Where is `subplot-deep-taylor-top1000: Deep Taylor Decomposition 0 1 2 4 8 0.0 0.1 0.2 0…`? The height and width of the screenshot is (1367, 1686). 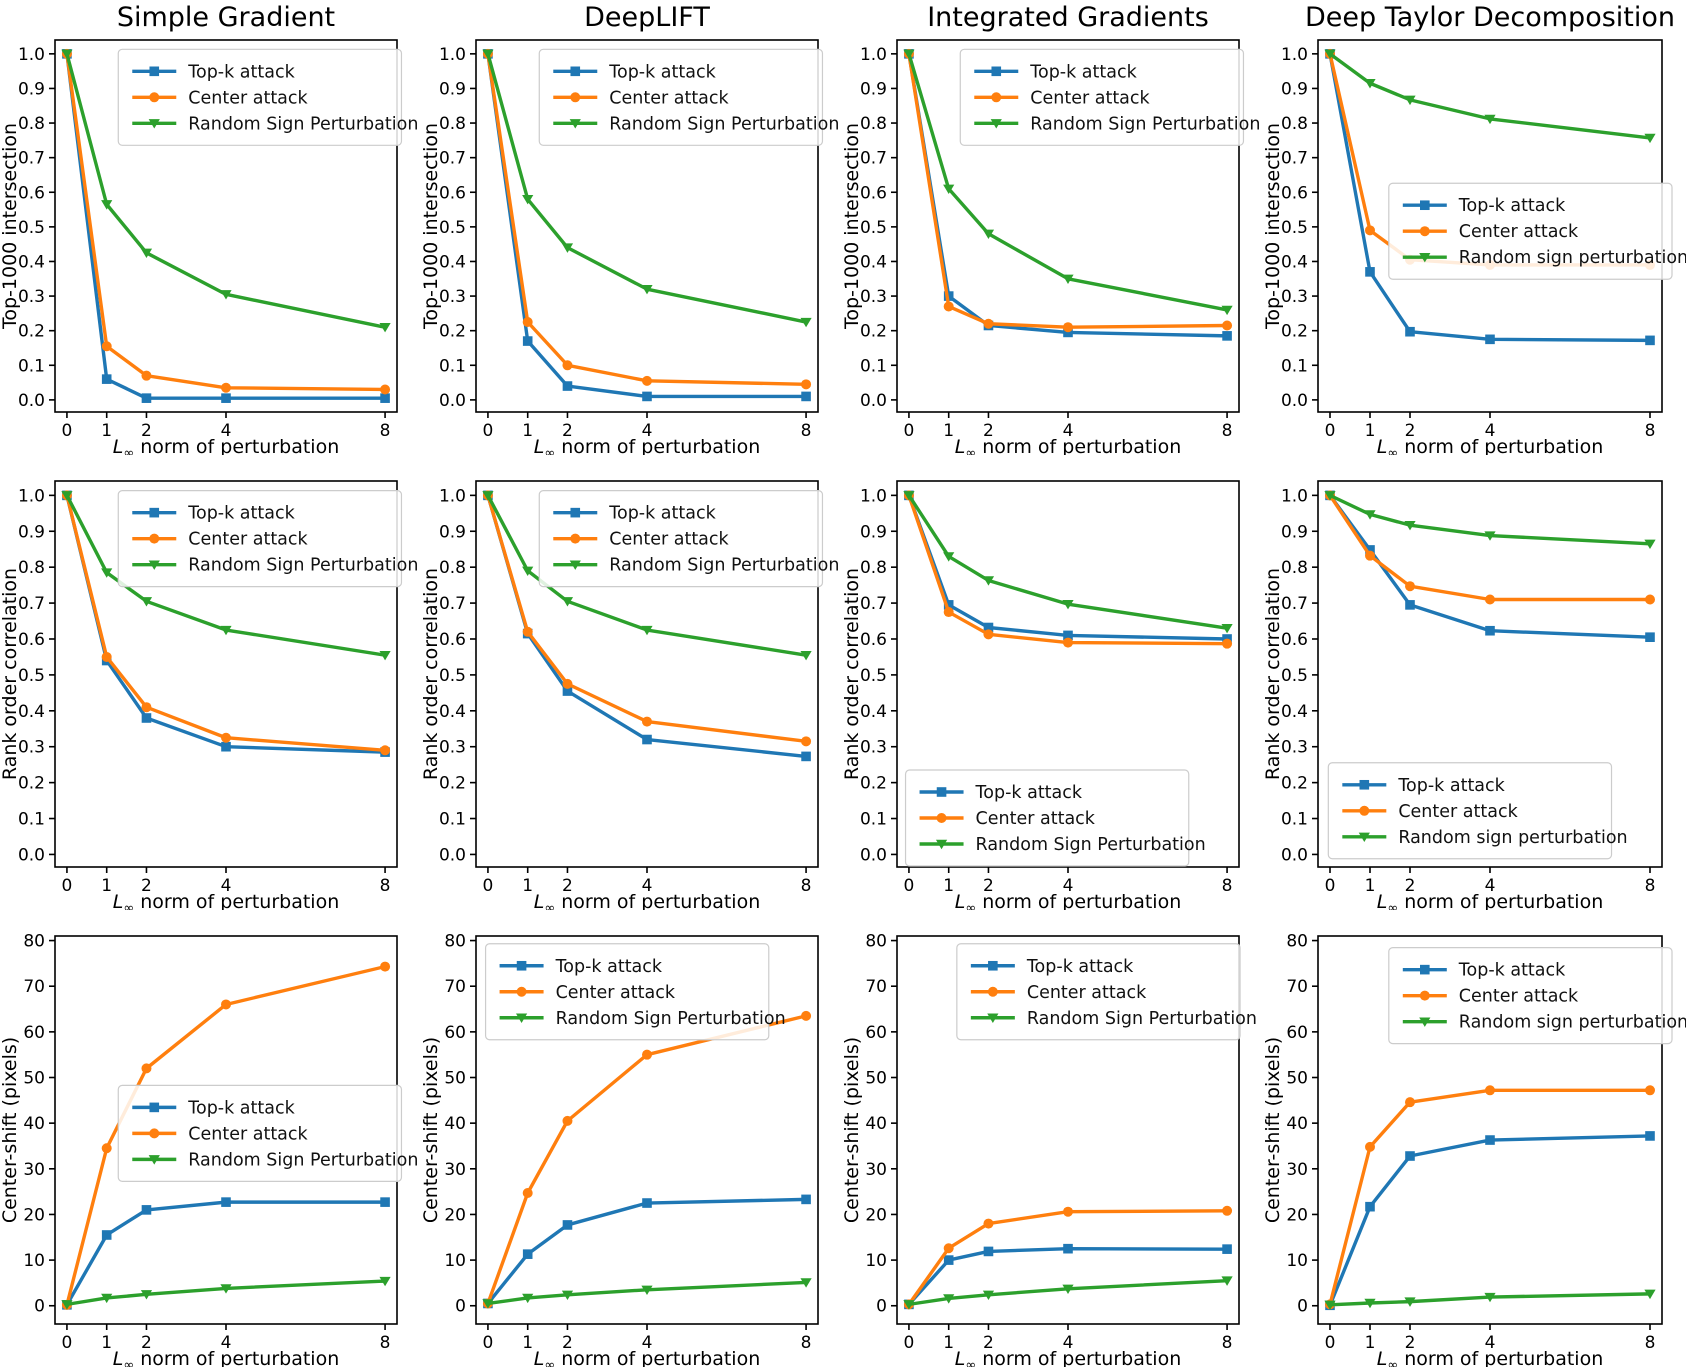
subplot-deep-taylor-top1000: Deep Taylor Decomposition 0 1 2 4 8 0.0 0.1 0.2 0… is located at coordinates (1474, 227).